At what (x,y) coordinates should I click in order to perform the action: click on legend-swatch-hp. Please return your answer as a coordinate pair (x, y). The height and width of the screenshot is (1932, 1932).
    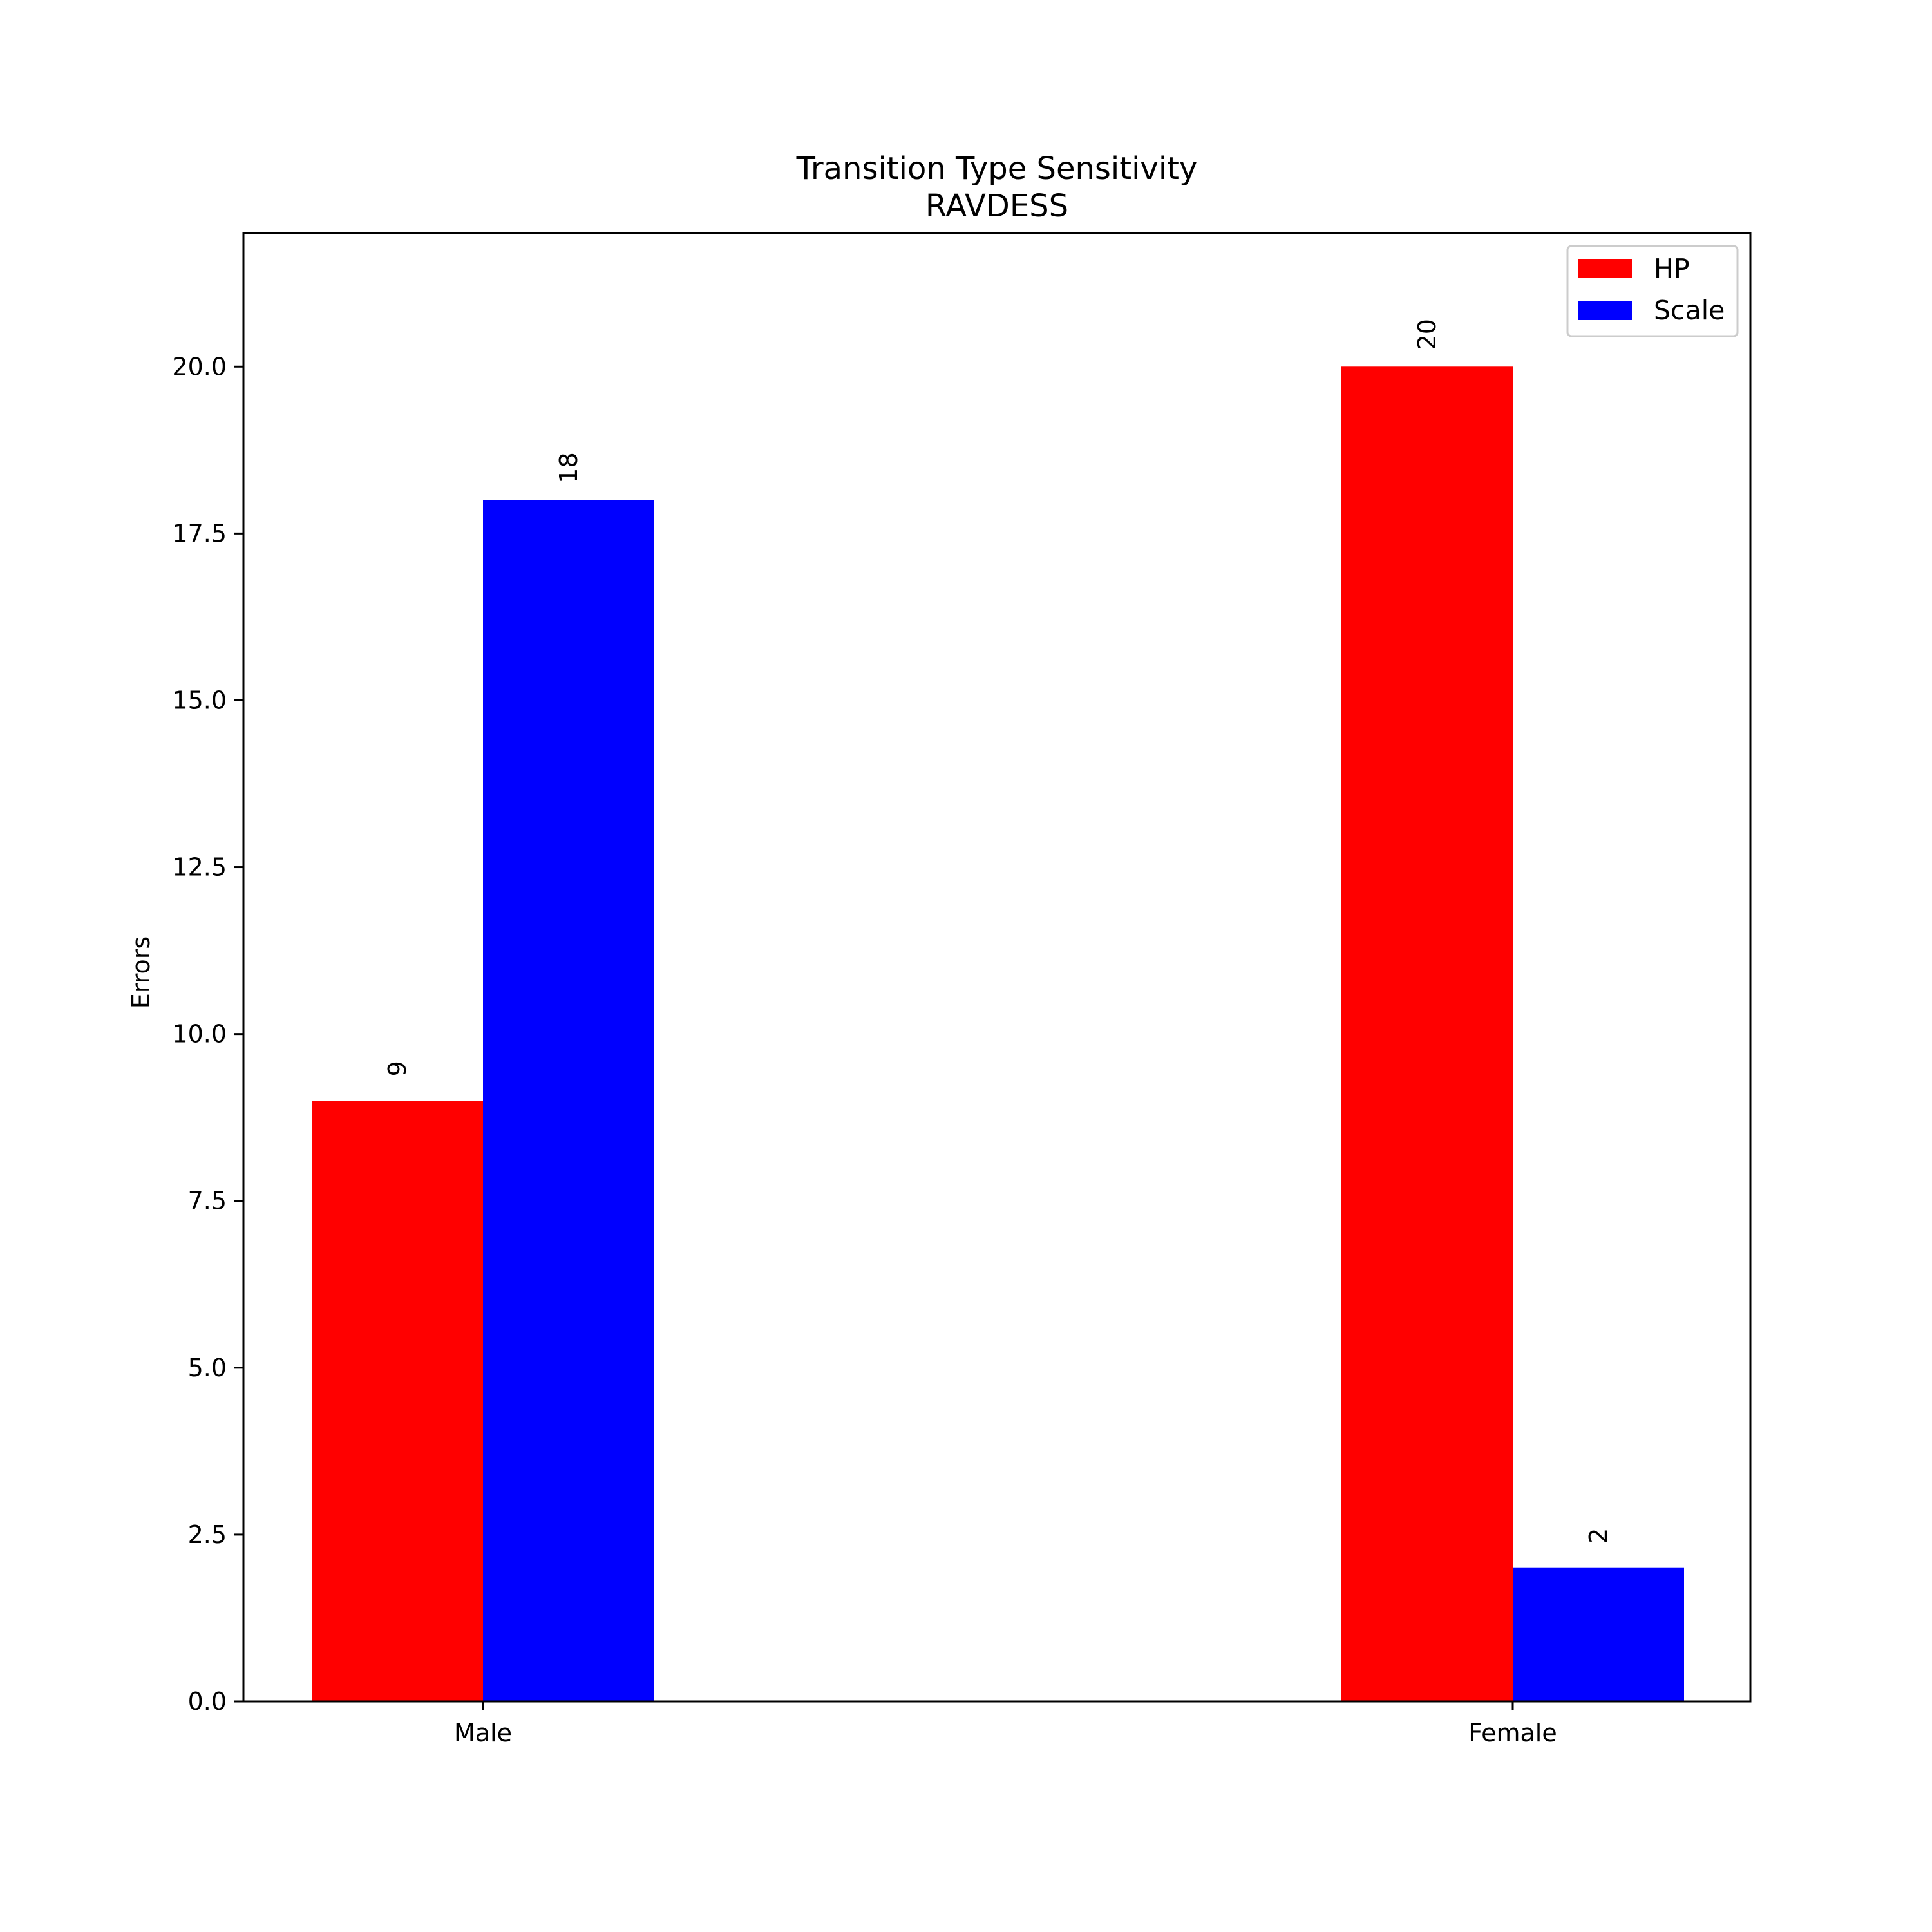
    Looking at the image, I should click on (1605, 269).